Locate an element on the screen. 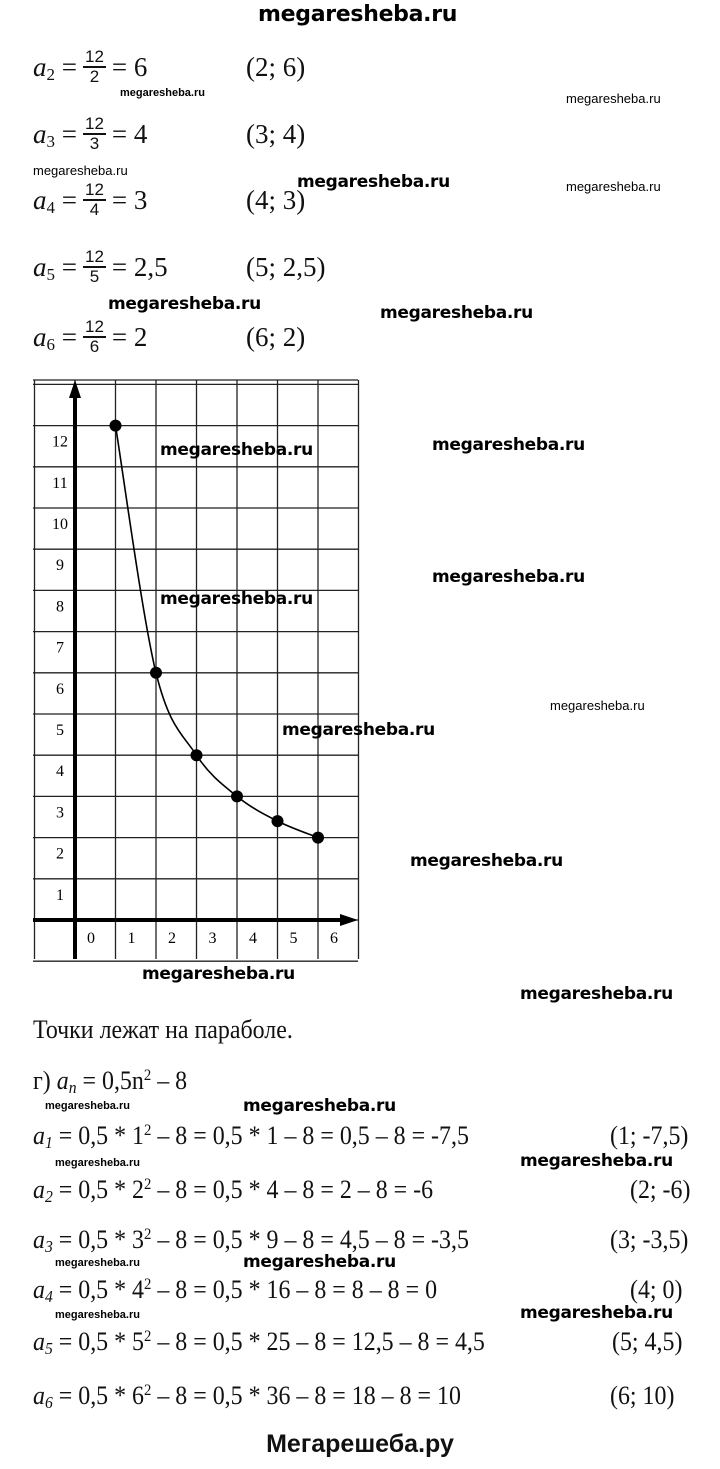 Image resolution: width=720 pixels, height=1469 pixels. result: = 2 is located at coordinates (129, 337).